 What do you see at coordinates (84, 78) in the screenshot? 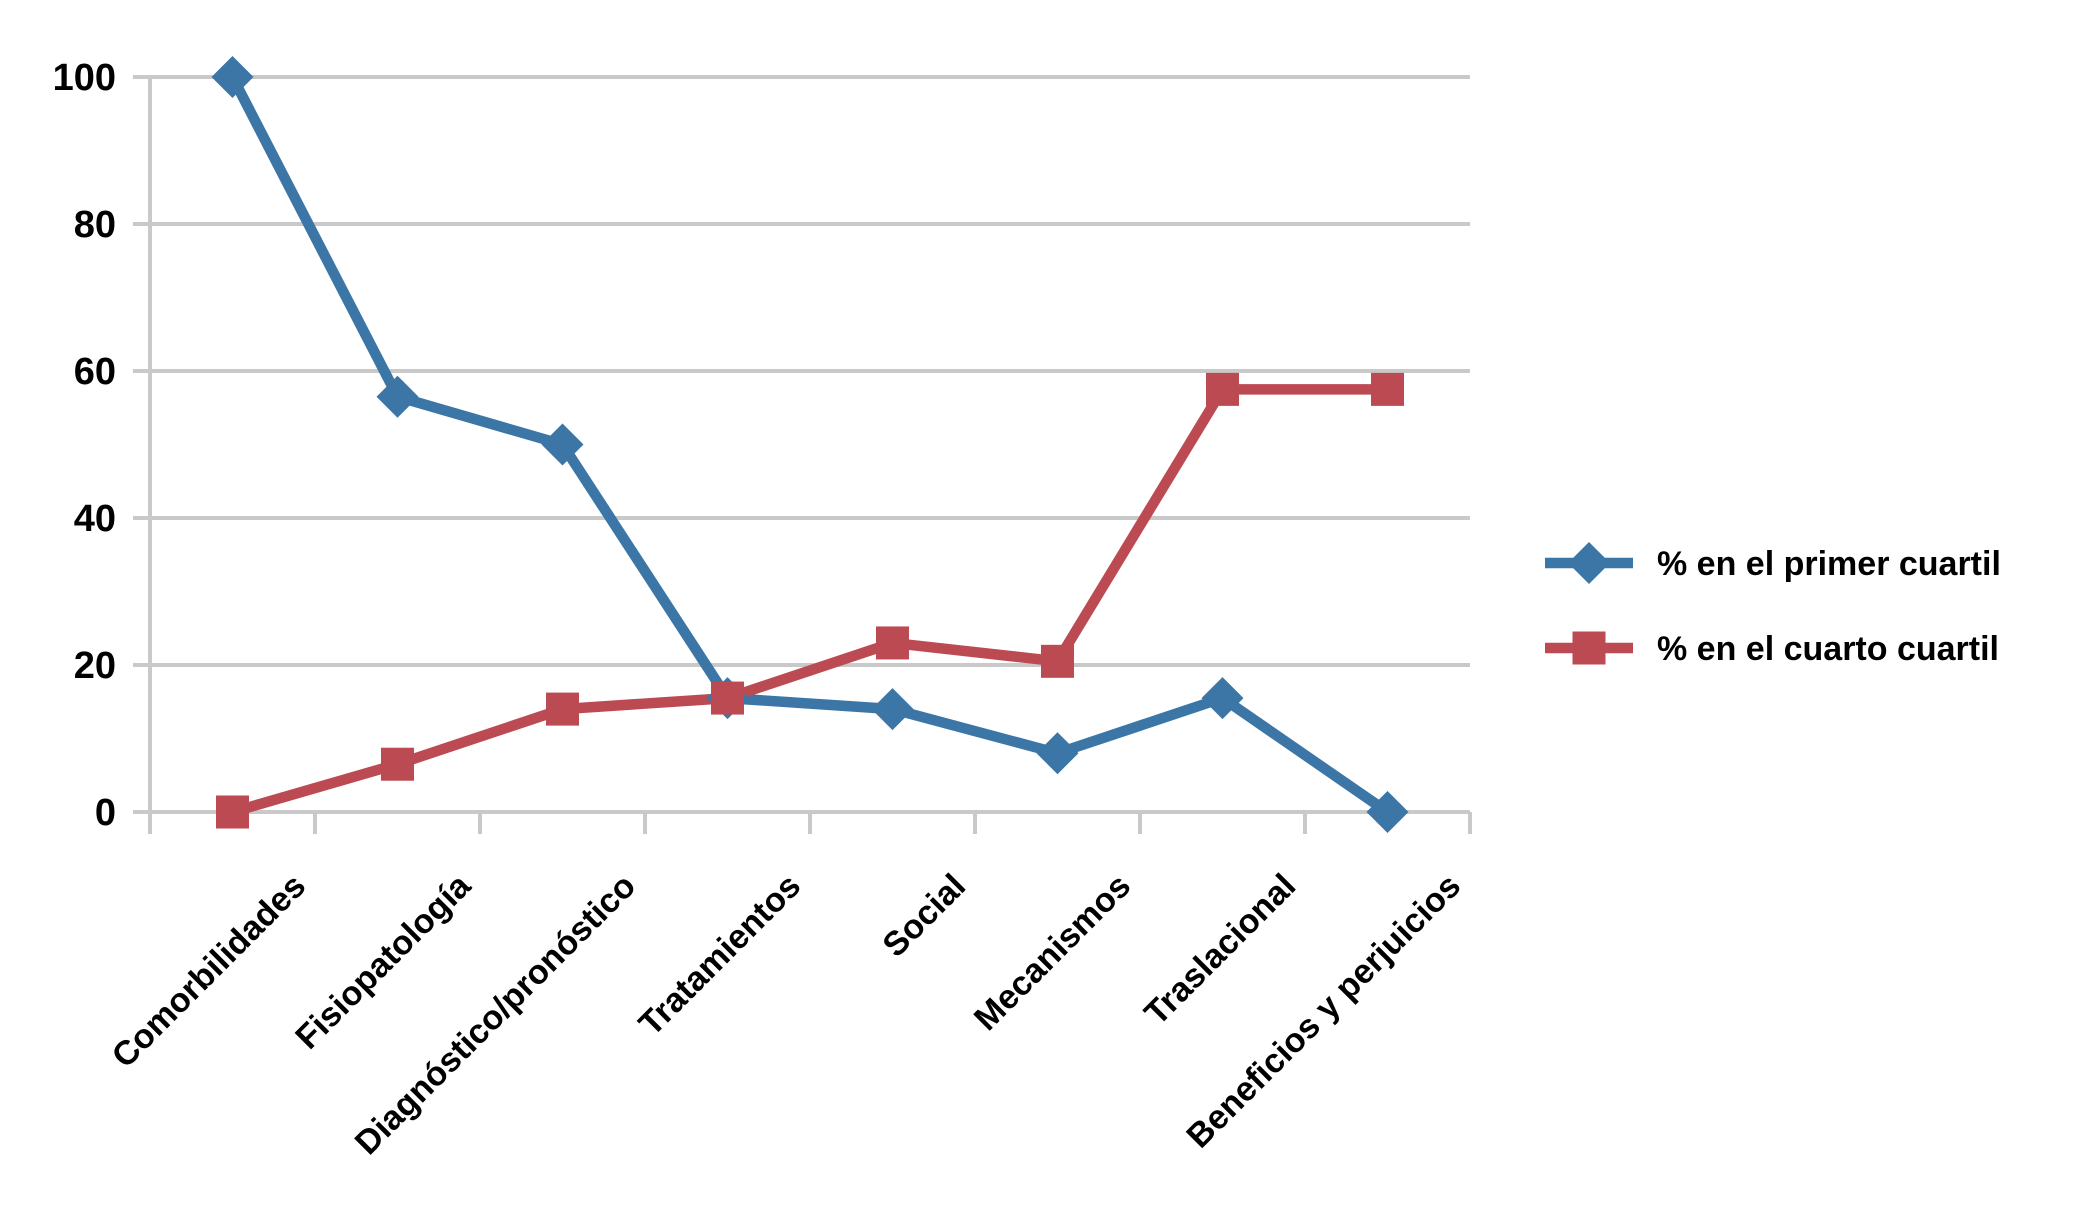
I see `y-axis-tick-label: 100` at bounding box center [84, 78].